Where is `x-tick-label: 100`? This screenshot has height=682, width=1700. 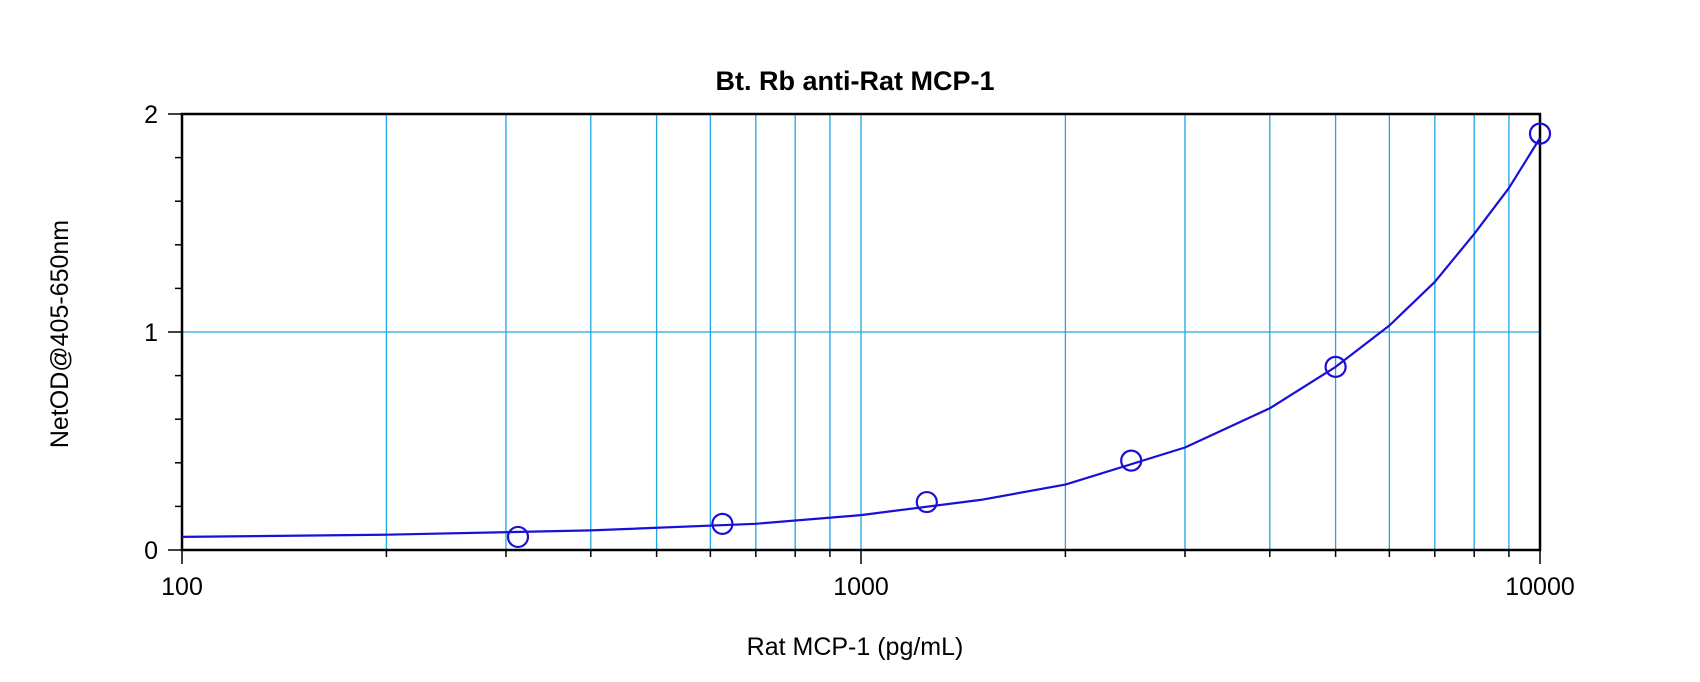 x-tick-label: 100 is located at coordinates (182, 587).